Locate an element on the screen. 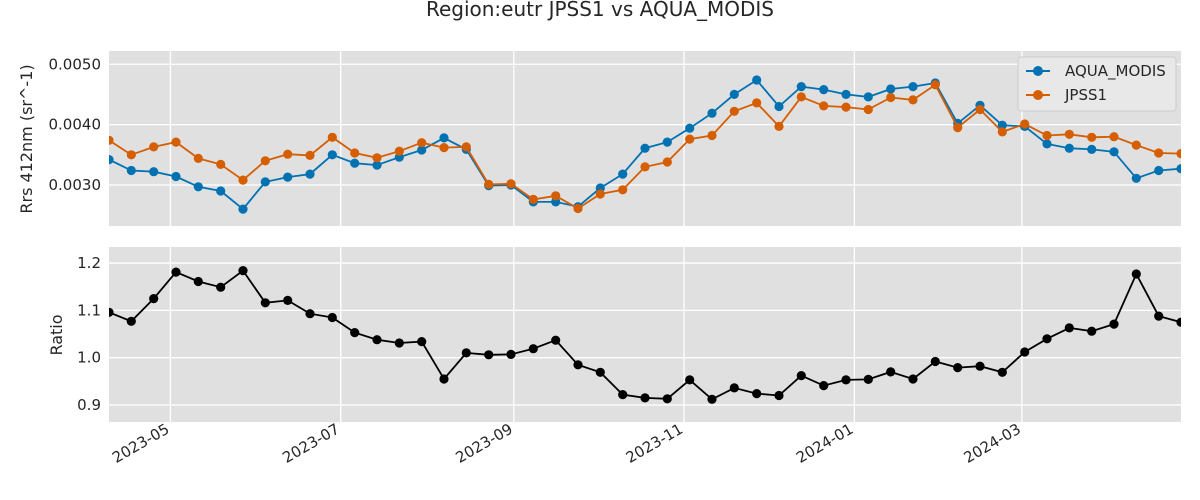 Image resolution: width=1200 pixels, height=500 pixels. x-tick-label: 2023-11 is located at coordinates (654, 443).